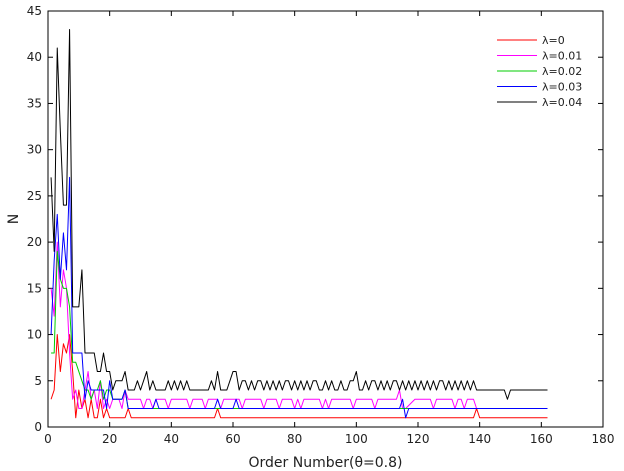 This screenshot has height=471, width=624. I want to click on x-tick-label: 140, so click(479, 439).